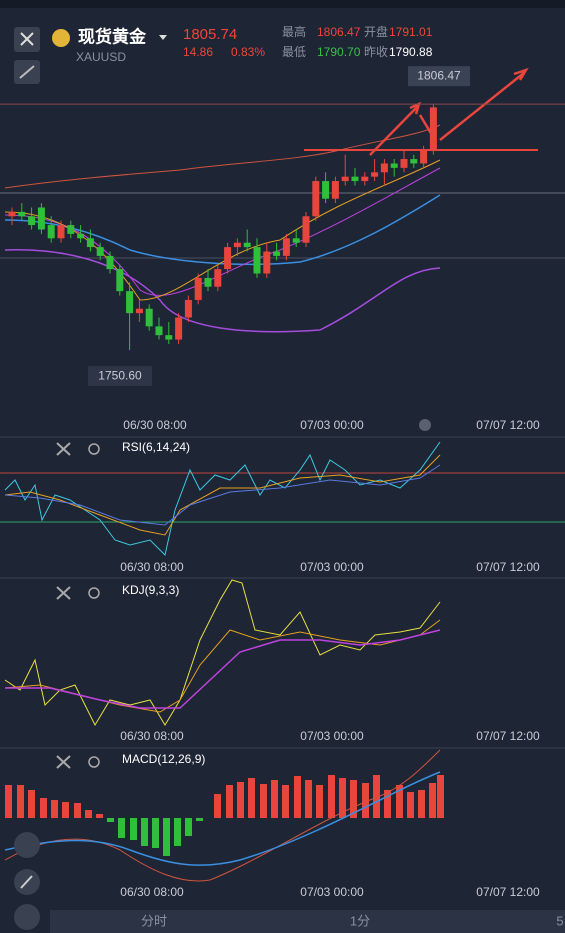  I want to click on high-label: 1806.47, so click(439, 75).